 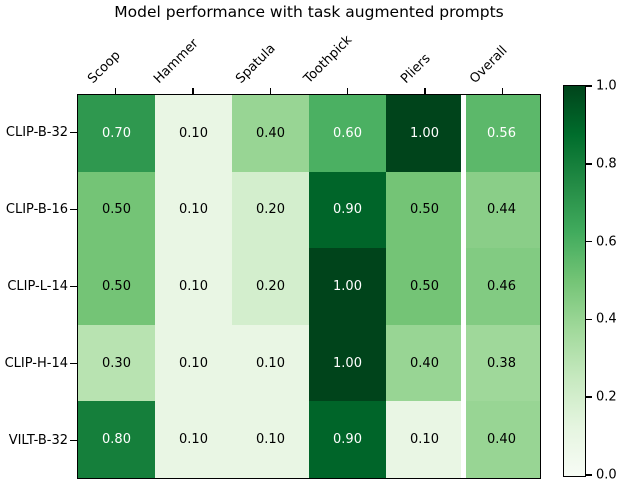 What do you see at coordinates (606, 242) in the screenshot?
I see `colorbar-tick-label: 0.6` at bounding box center [606, 242].